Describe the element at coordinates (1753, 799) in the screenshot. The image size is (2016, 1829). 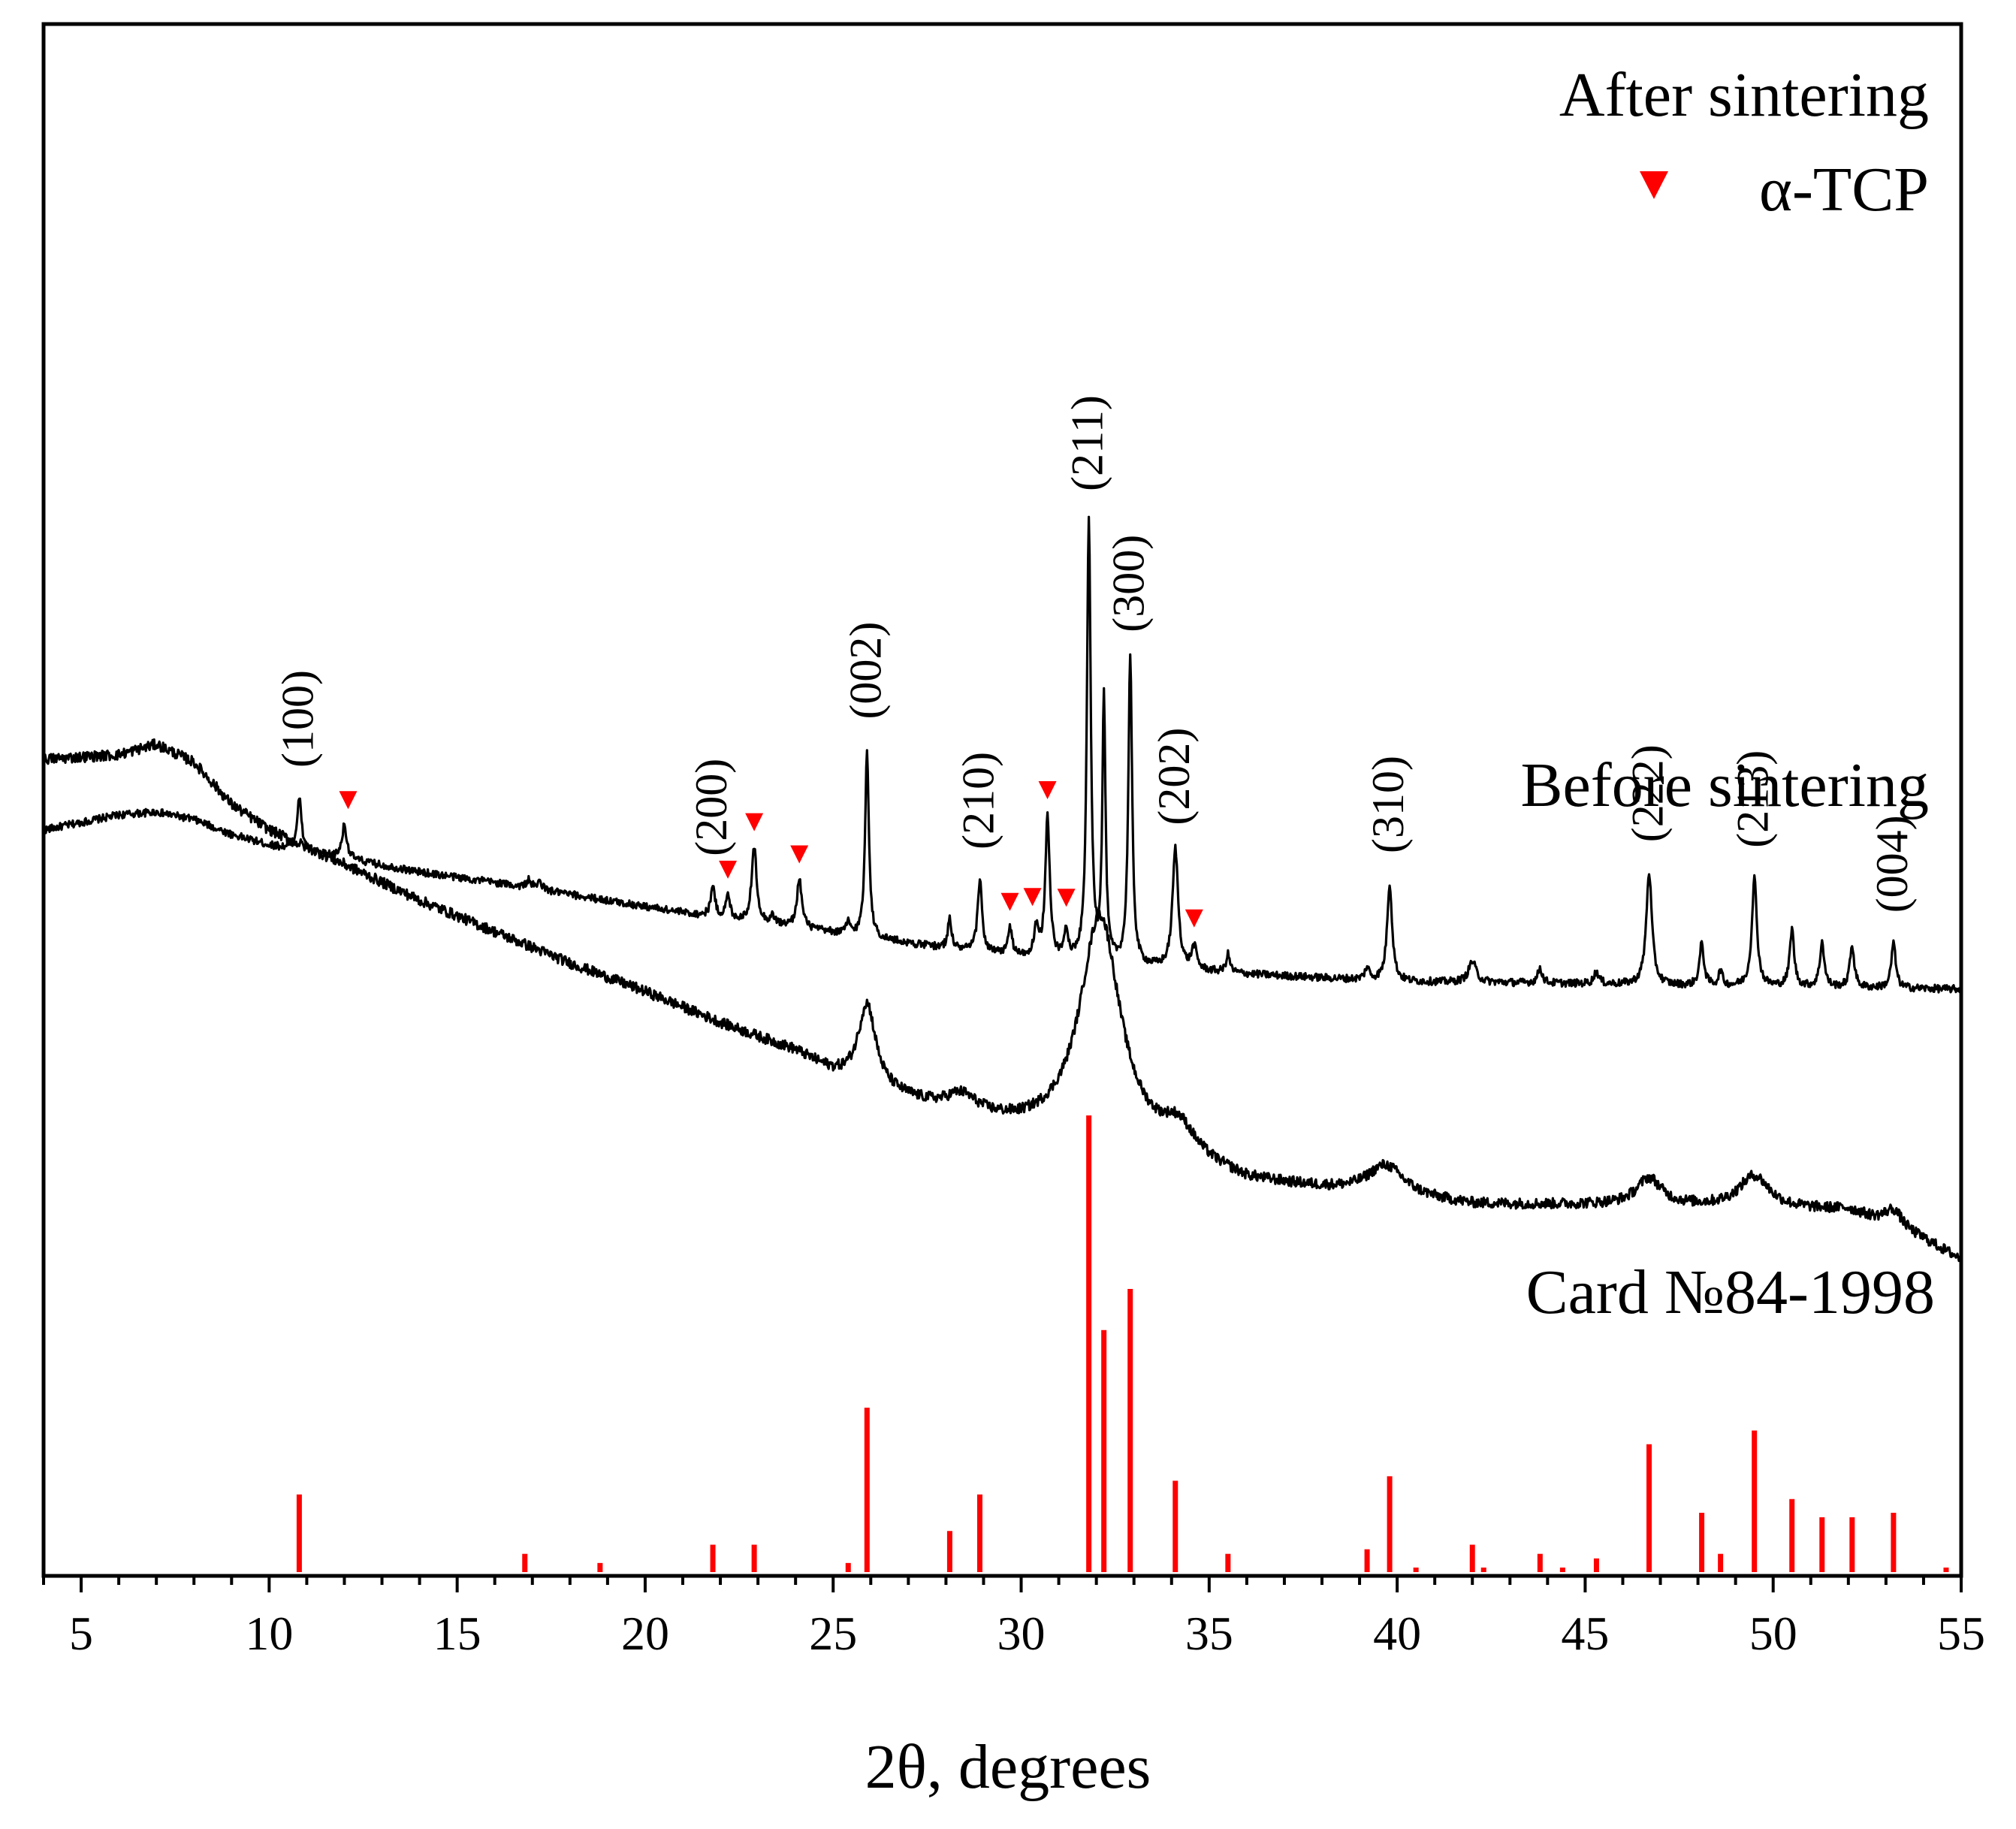
I see `miller-index-label: (213)` at that location.